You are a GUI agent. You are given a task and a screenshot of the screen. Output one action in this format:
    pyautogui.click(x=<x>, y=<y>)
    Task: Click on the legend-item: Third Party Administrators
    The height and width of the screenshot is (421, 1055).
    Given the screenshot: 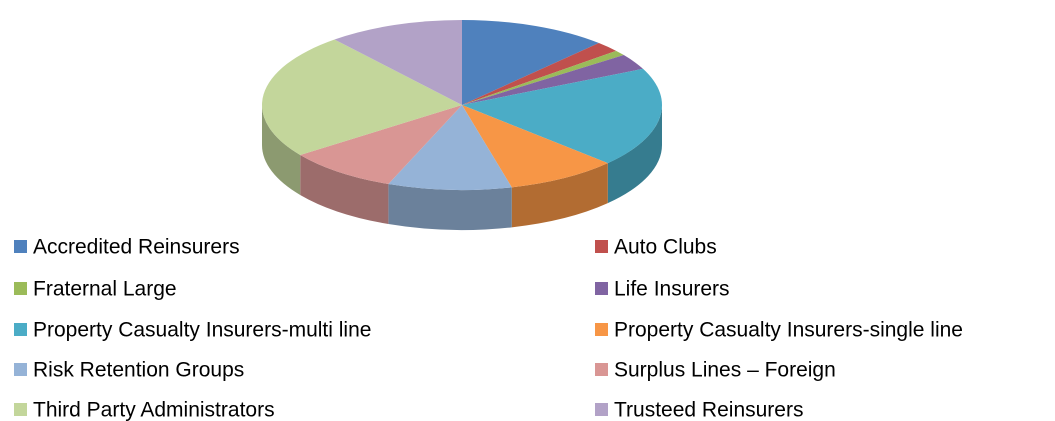 What is the action you would take?
    pyautogui.click(x=144, y=410)
    